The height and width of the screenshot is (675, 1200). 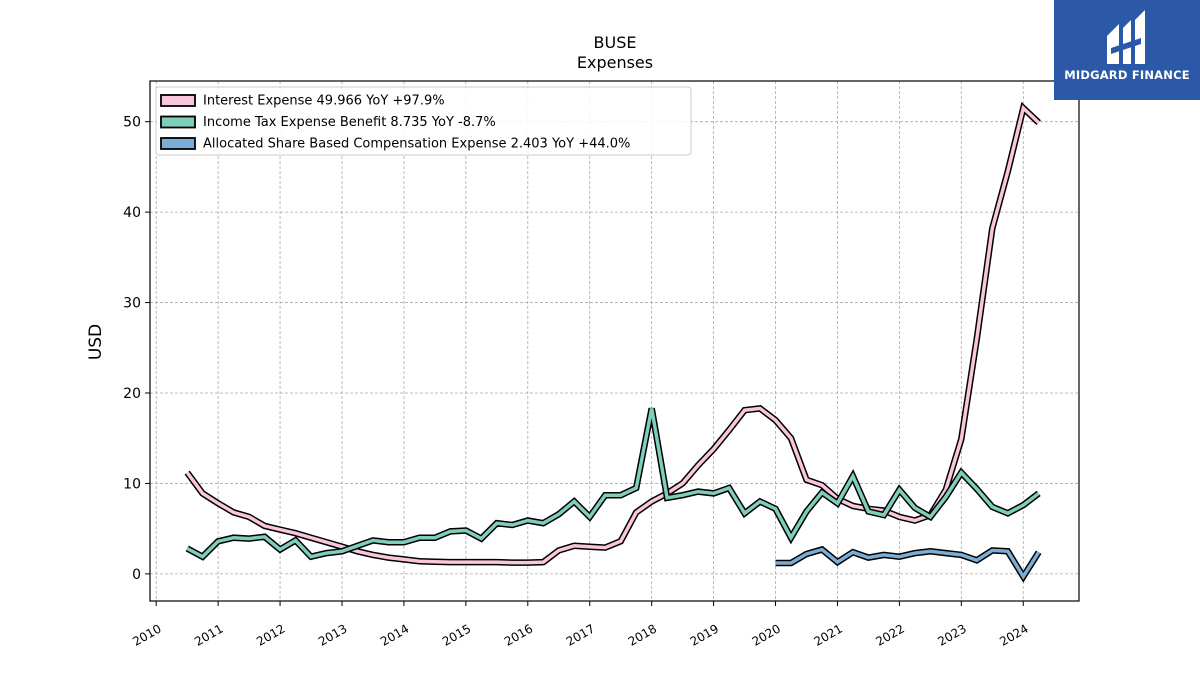 I want to click on x-tick-label: 2017, so click(x=580, y=634).